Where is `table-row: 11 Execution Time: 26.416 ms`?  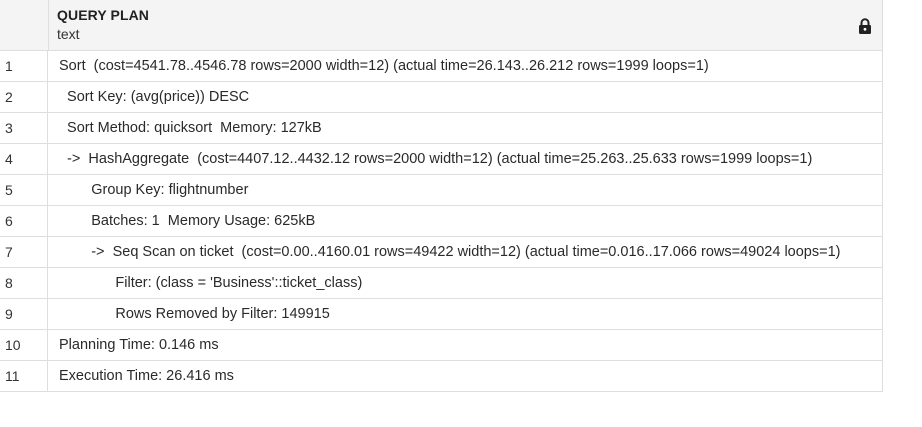
table-row: 11 Execution Time: 26.416 ms is located at coordinates (441, 376).